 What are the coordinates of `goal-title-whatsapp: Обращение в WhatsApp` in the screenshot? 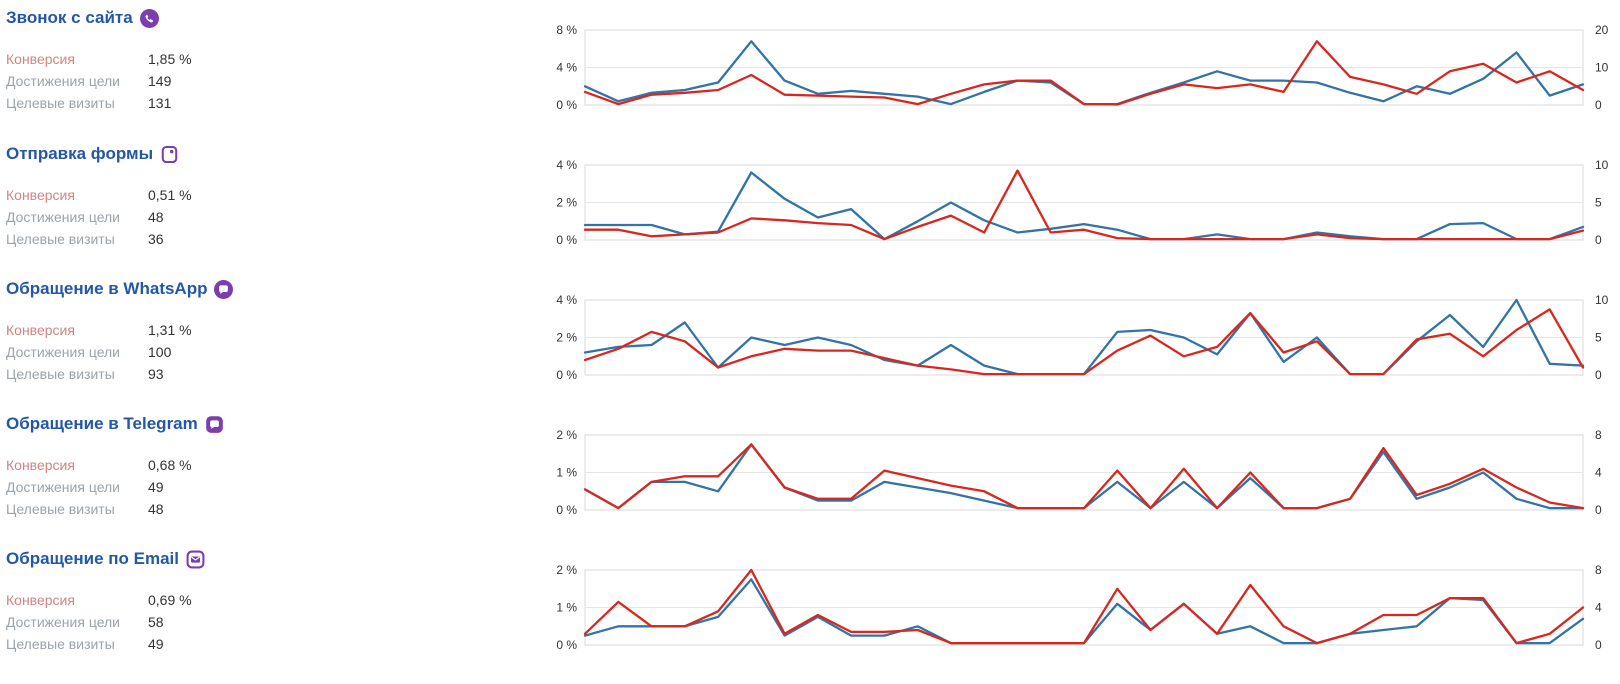 It's located at (266, 289).